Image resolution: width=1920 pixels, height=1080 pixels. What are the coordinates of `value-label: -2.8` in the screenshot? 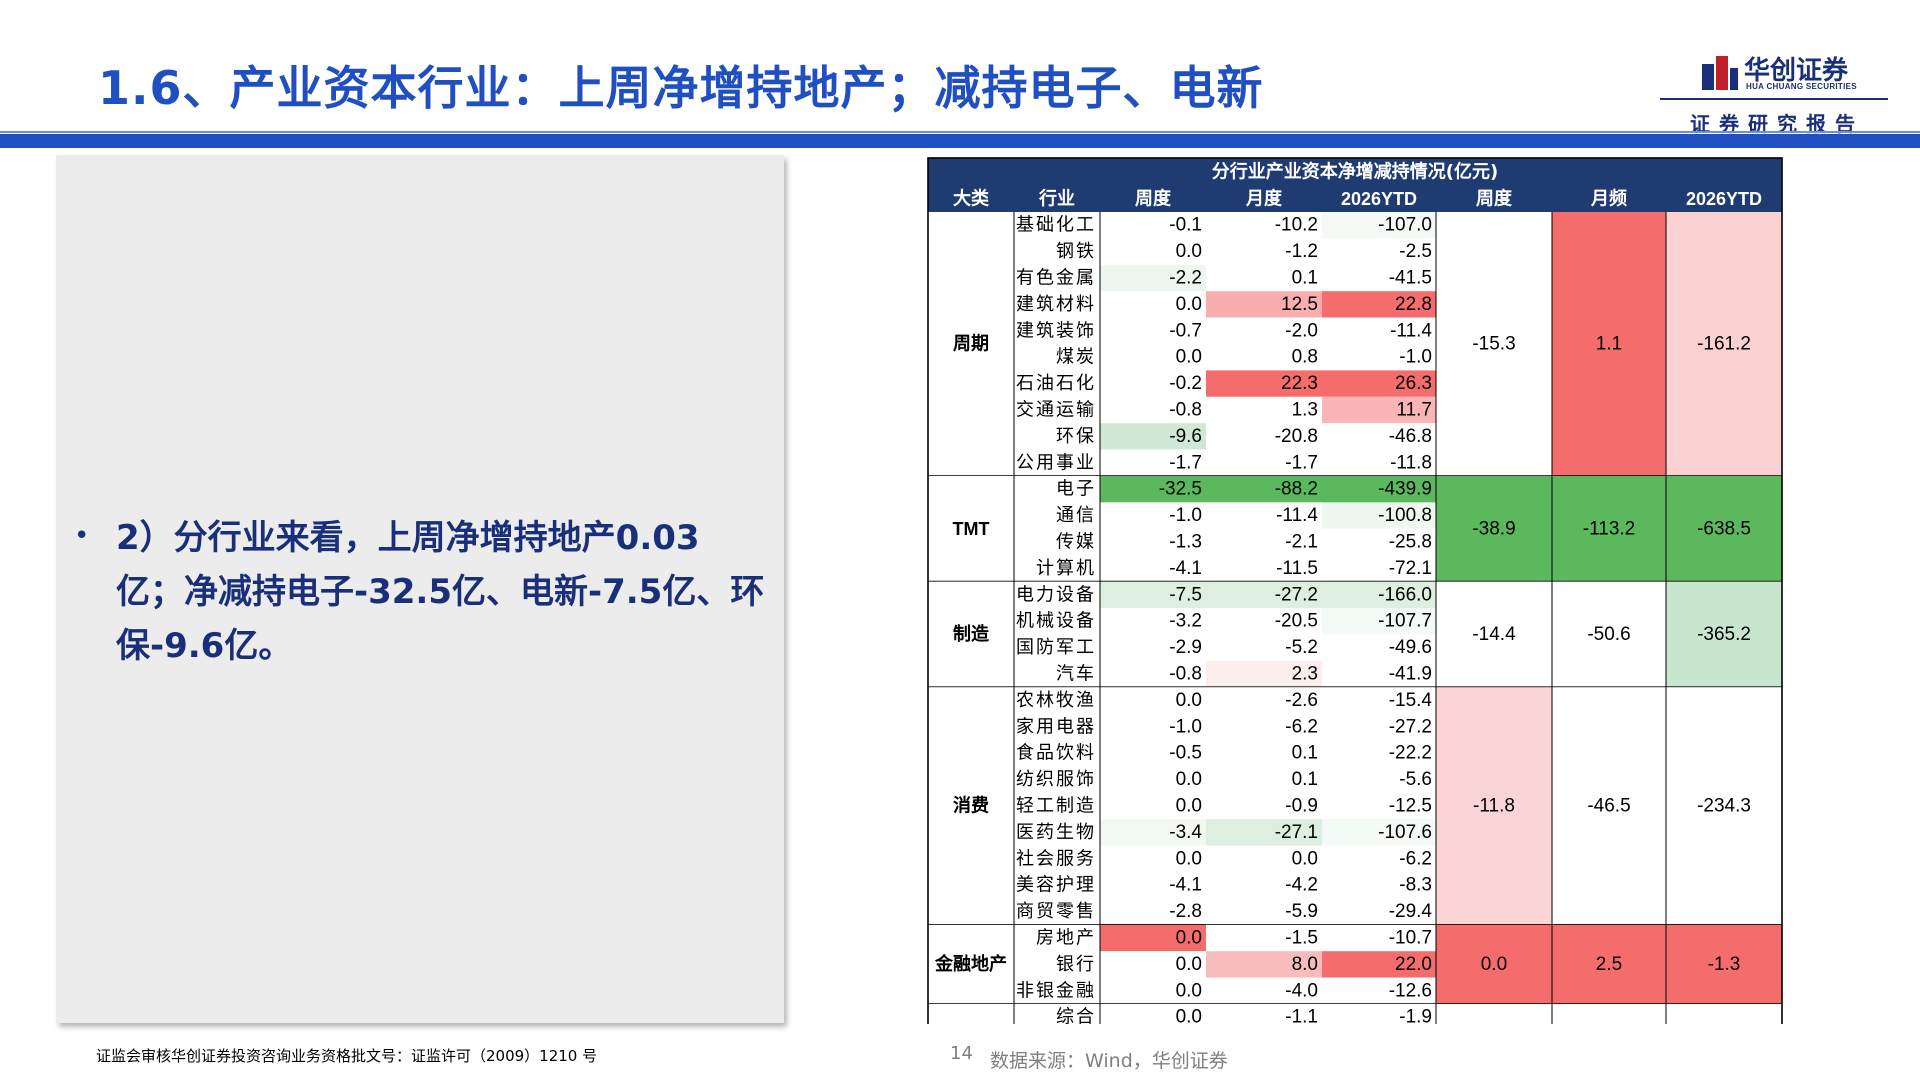 It's located at (1185, 911).